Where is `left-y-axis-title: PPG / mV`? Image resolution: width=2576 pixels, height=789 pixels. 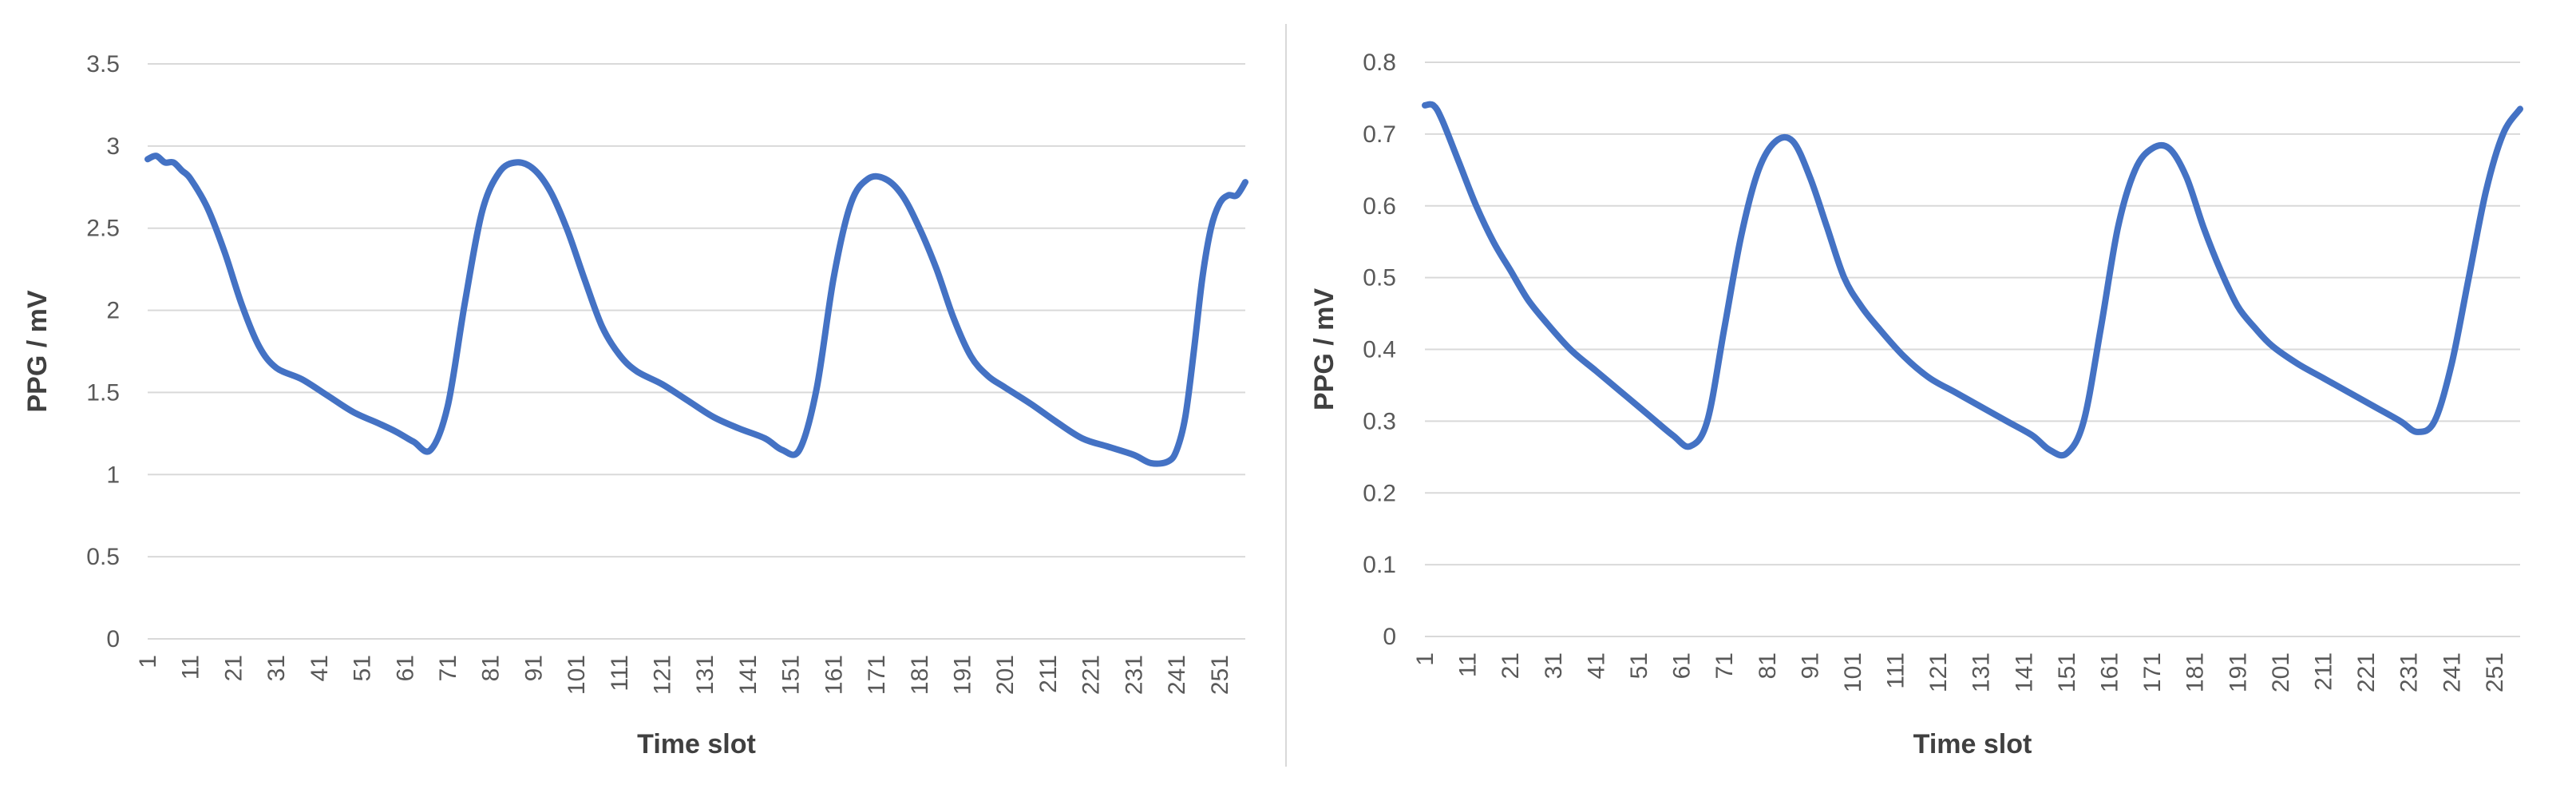
left-y-axis-title: PPG / mV is located at coordinates (38, 351).